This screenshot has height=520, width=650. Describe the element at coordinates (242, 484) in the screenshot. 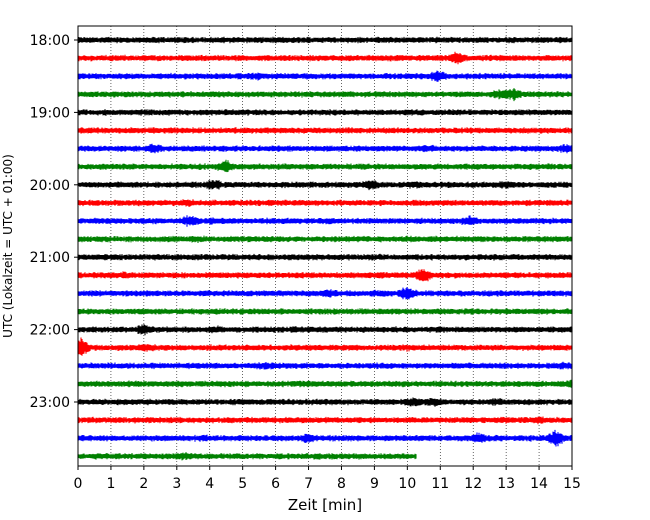

I see `x-tick-label: 5` at that location.